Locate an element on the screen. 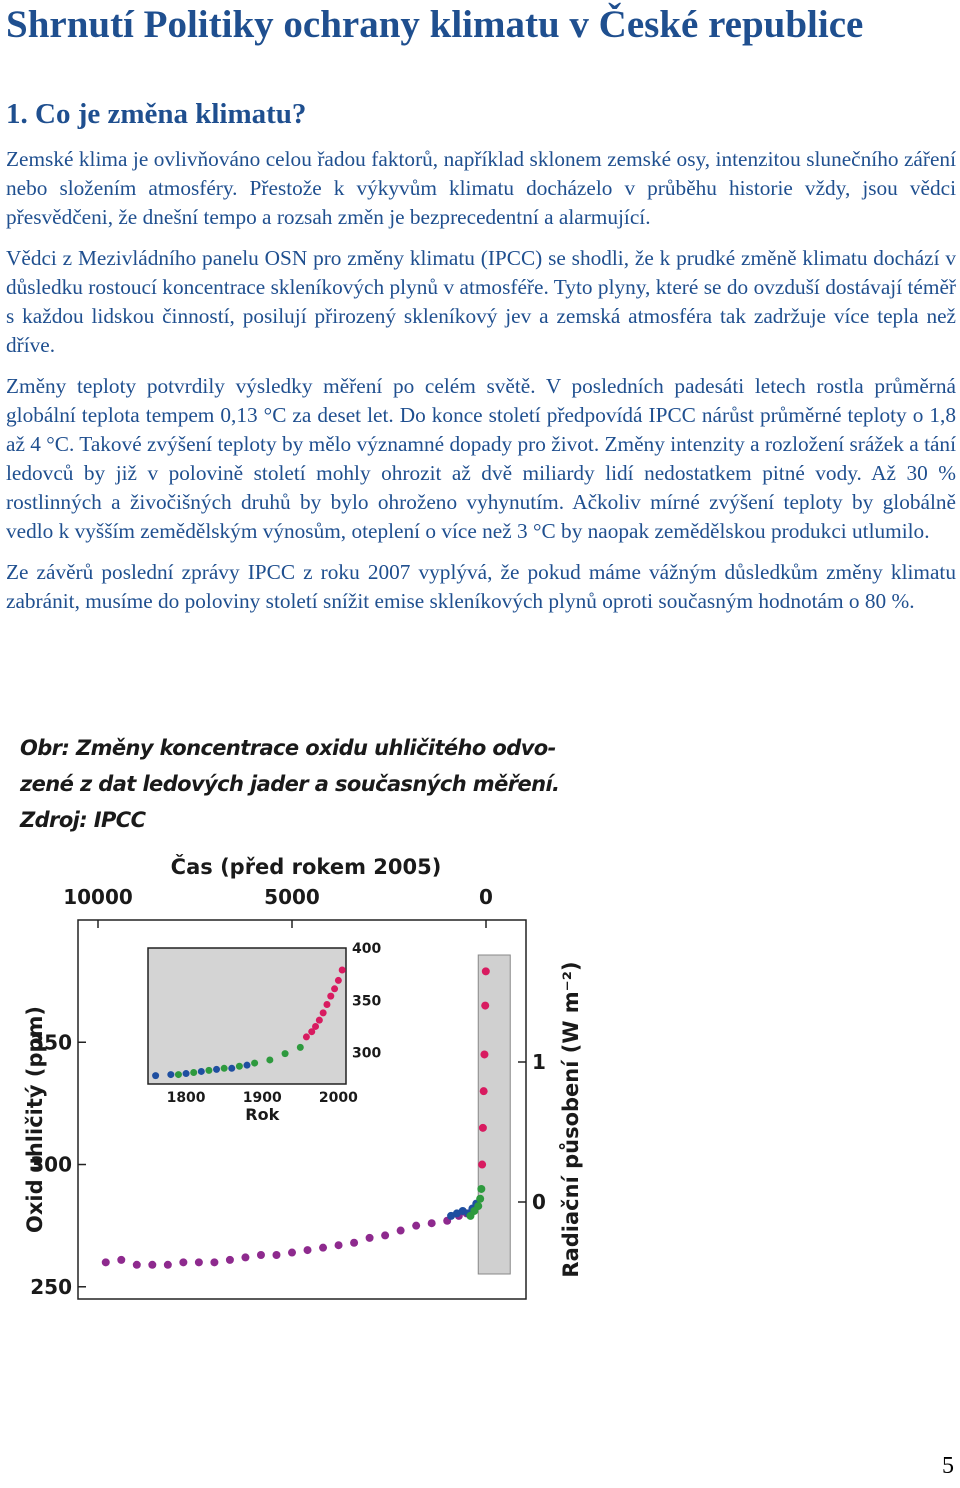 The image size is (960, 1488). inset-y-tick-label: 400 is located at coordinates (366, 949).